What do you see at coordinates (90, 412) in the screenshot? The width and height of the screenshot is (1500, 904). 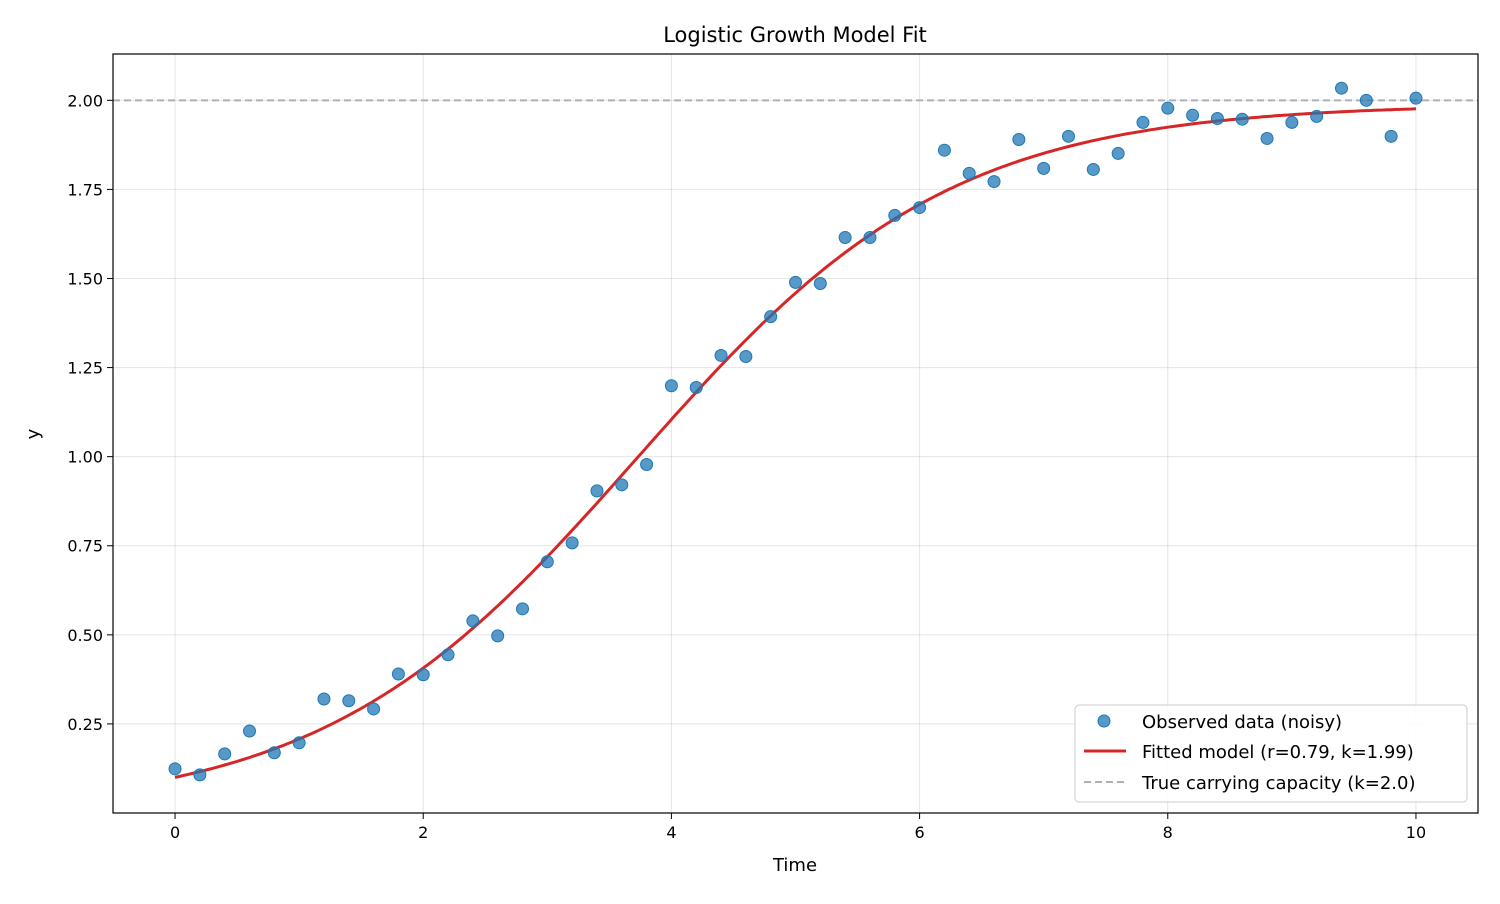 I see `y-axis: 0.25 0.50 0.75 1.00 1.25 1.50 1.75 2.00` at bounding box center [90, 412].